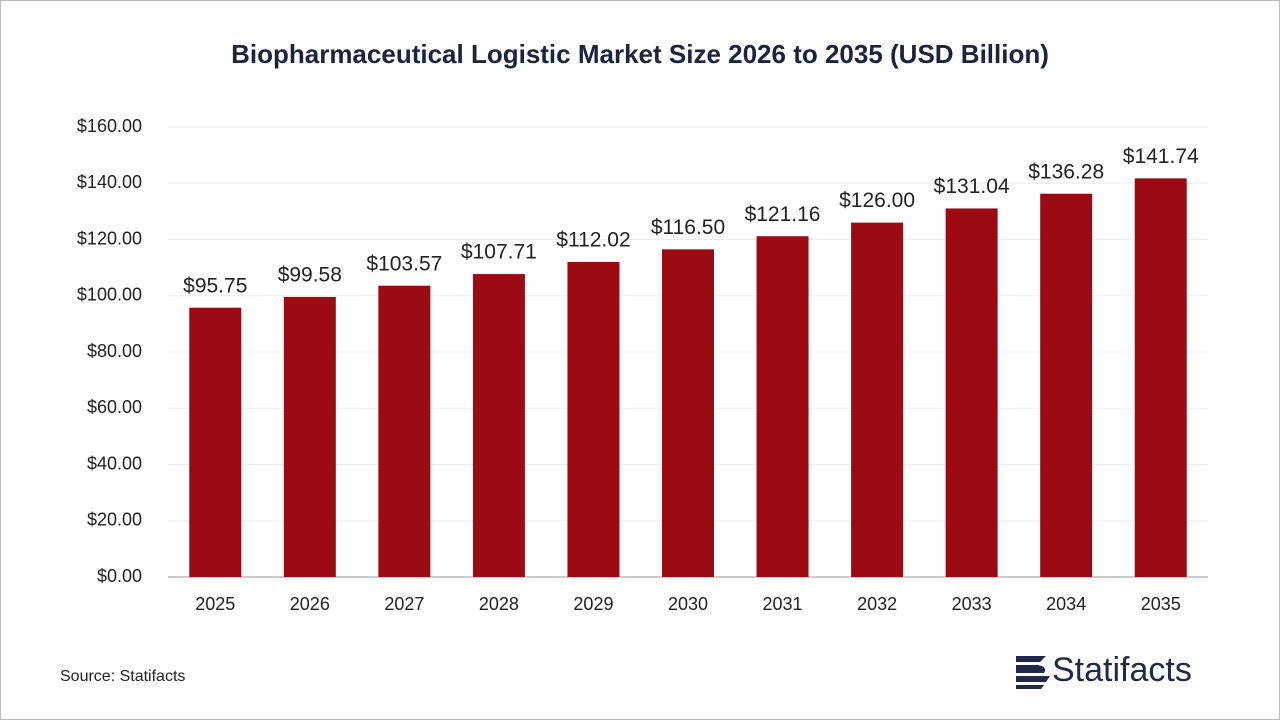 The image size is (1280, 720). What do you see at coordinates (972, 186) in the screenshot?
I see `value-label: $131.04` at bounding box center [972, 186].